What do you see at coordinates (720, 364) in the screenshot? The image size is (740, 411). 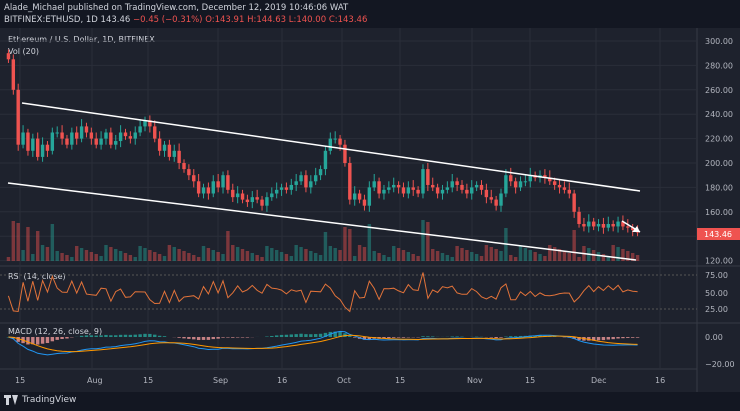 I see `macd-tick-label: −20.00` at bounding box center [720, 364].